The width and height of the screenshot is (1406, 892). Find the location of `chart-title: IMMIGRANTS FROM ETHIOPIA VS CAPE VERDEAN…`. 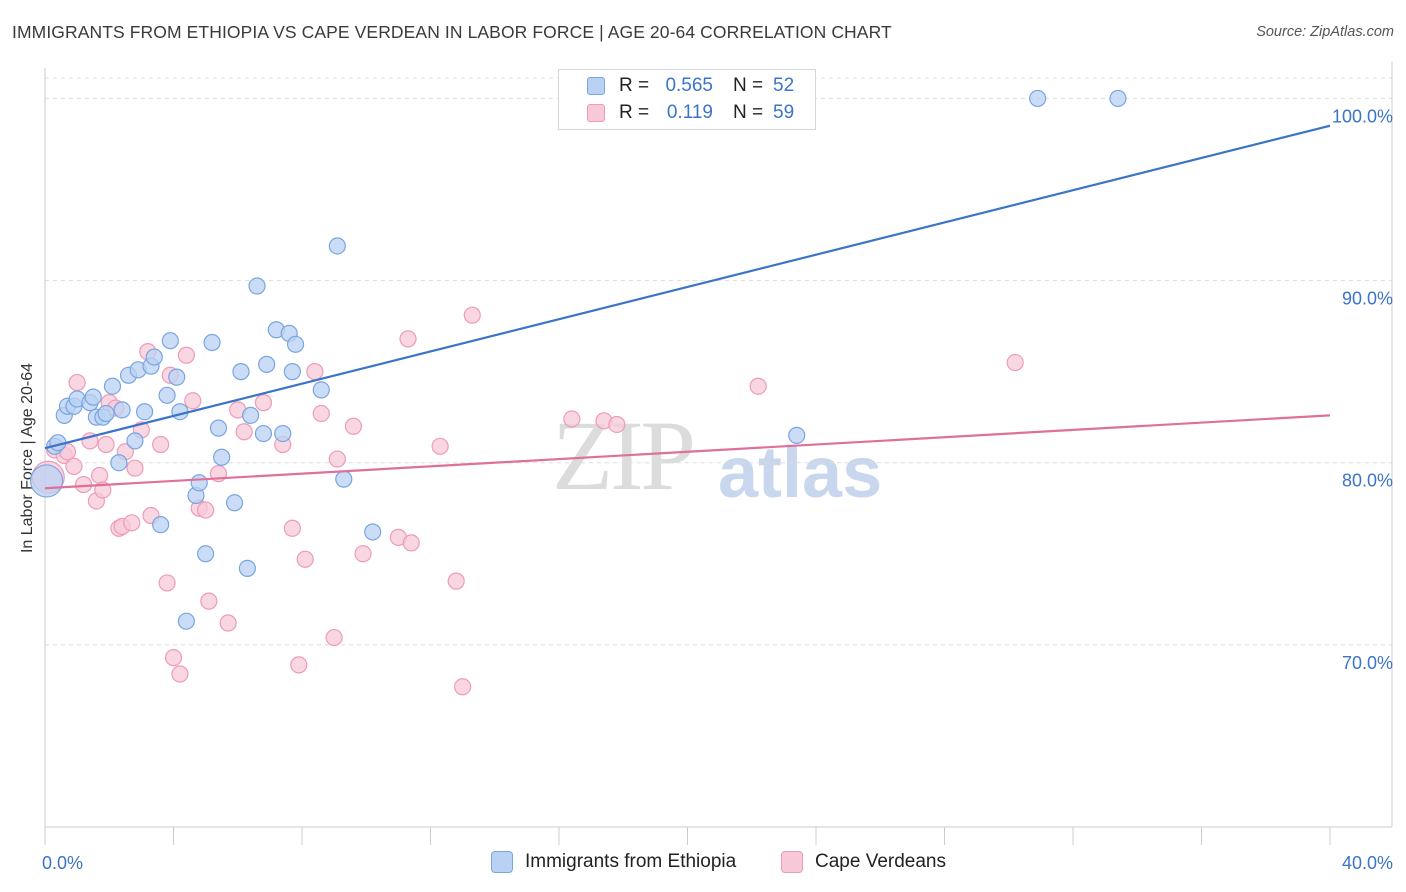

chart-title: IMMIGRANTS FROM ETHIOPIA VS CAPE VERDEAN… is located at coordinates (452, 32).